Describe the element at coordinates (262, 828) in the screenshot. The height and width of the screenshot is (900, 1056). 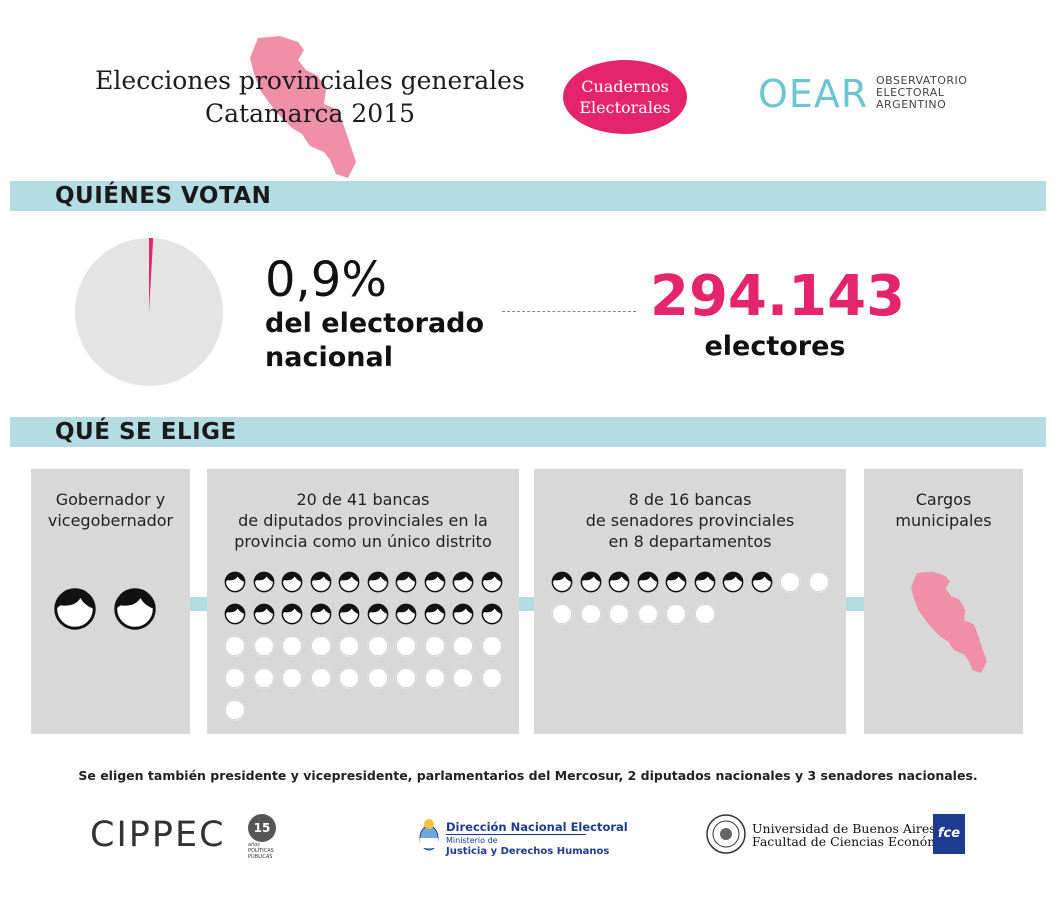
I see `cippec-badge-number: 15` at that location.